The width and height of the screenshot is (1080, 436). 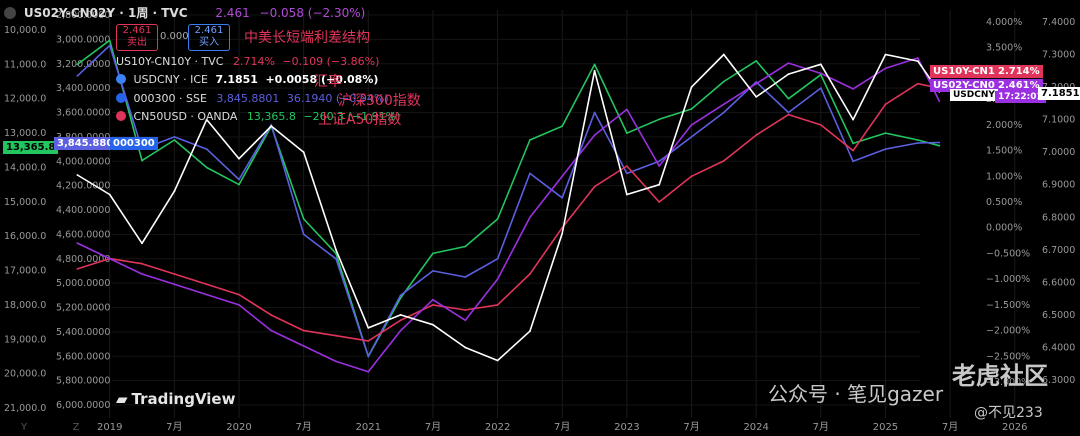 I want to click on csi300-axis-tick: 3,000.0000, so click(x=83, y=39).